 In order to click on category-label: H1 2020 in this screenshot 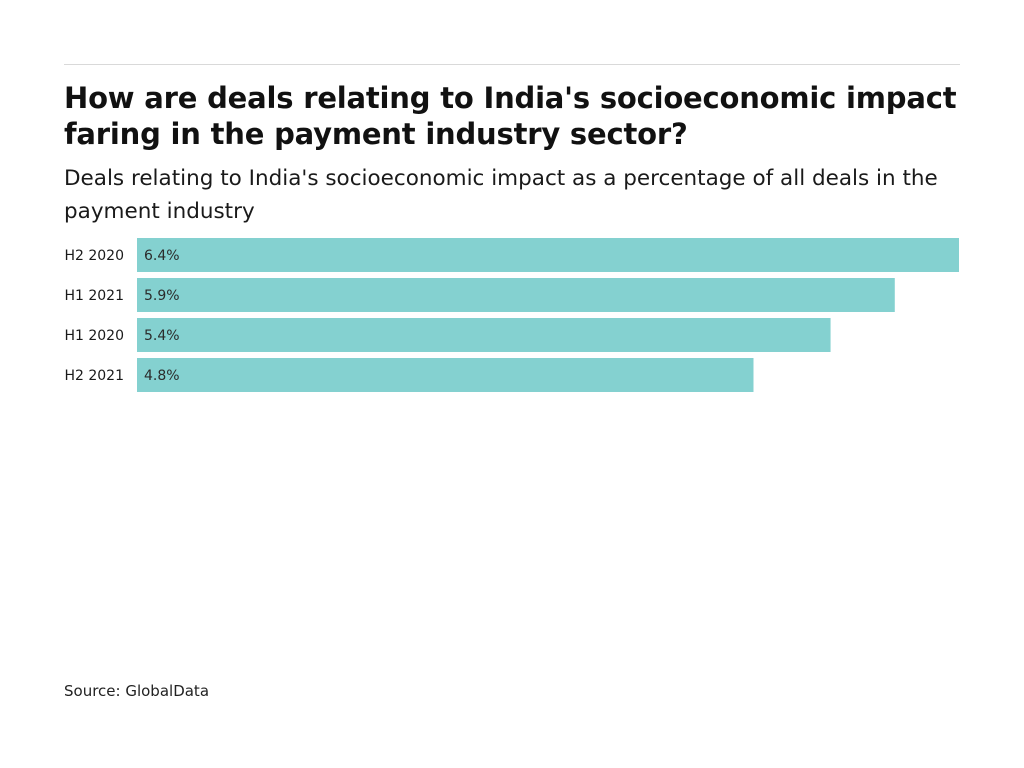, I will do `click(94, 336)`.